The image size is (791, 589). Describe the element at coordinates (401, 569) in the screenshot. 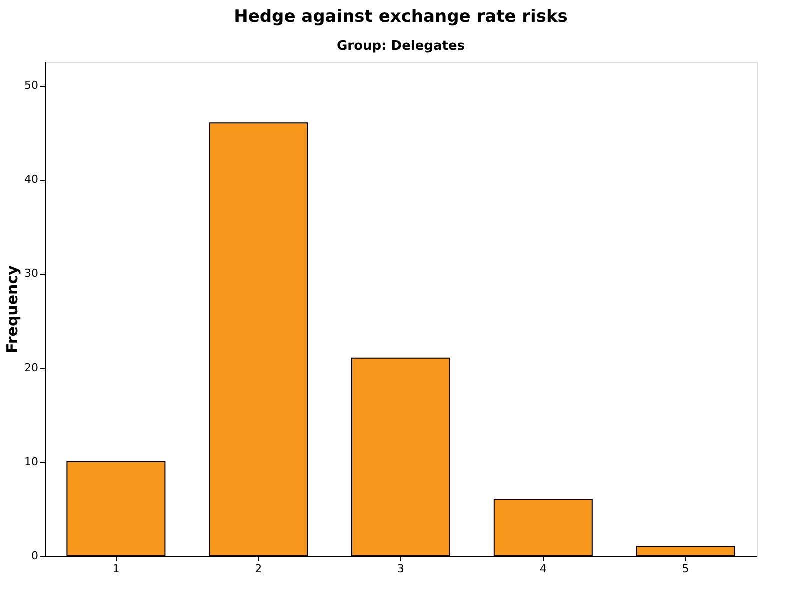

I see `x-tick-label: 3` at that location.